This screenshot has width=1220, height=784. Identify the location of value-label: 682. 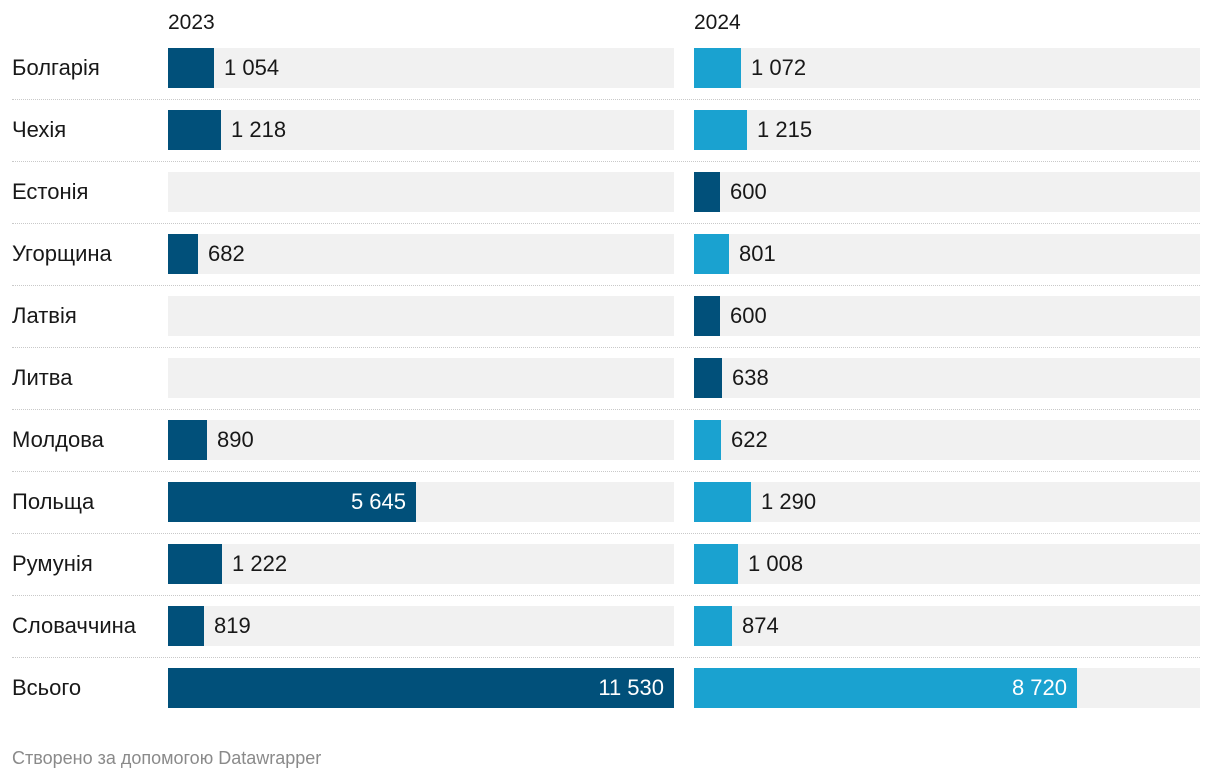
(226, 253).